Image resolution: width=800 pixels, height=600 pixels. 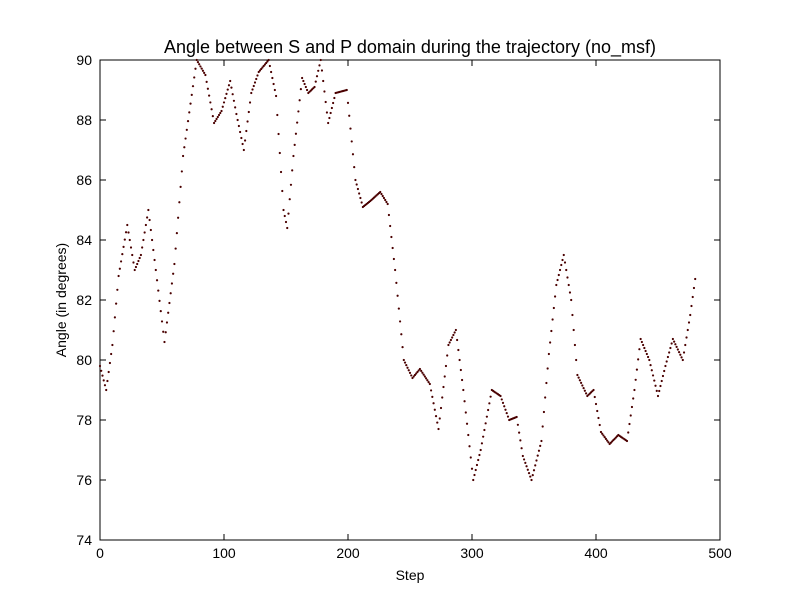 What do you see at coordinates (472, 553) in the screenshot?
I see `x-tick-label: 300` at bounding box center [472, 553].